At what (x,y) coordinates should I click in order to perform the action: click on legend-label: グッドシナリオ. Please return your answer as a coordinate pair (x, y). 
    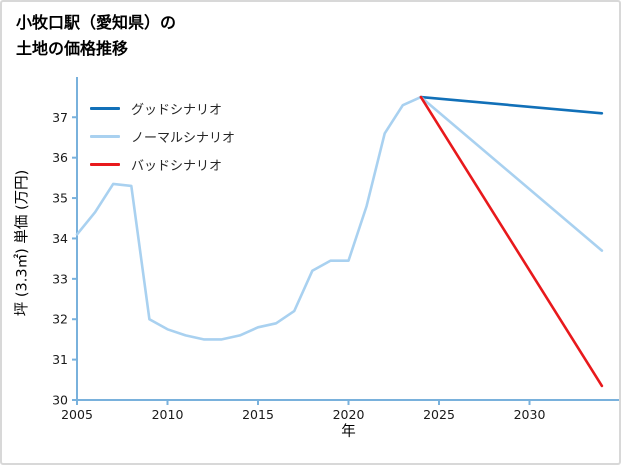
    Looking at the image, I should click on (177, 110).